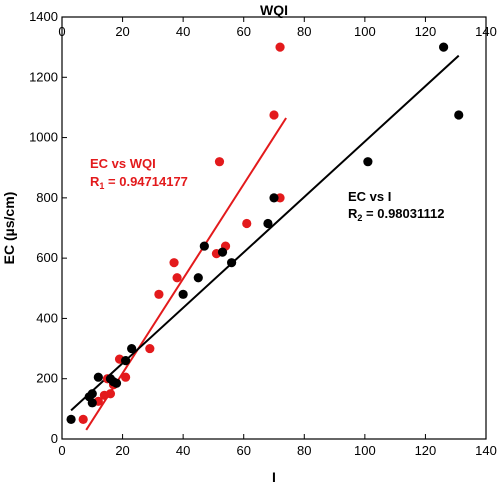 Image resolution: width=498 pixels, height=486 pixels. I want to click on annotation-wqi-r-value: = 0.94714177, so click(146, 181).